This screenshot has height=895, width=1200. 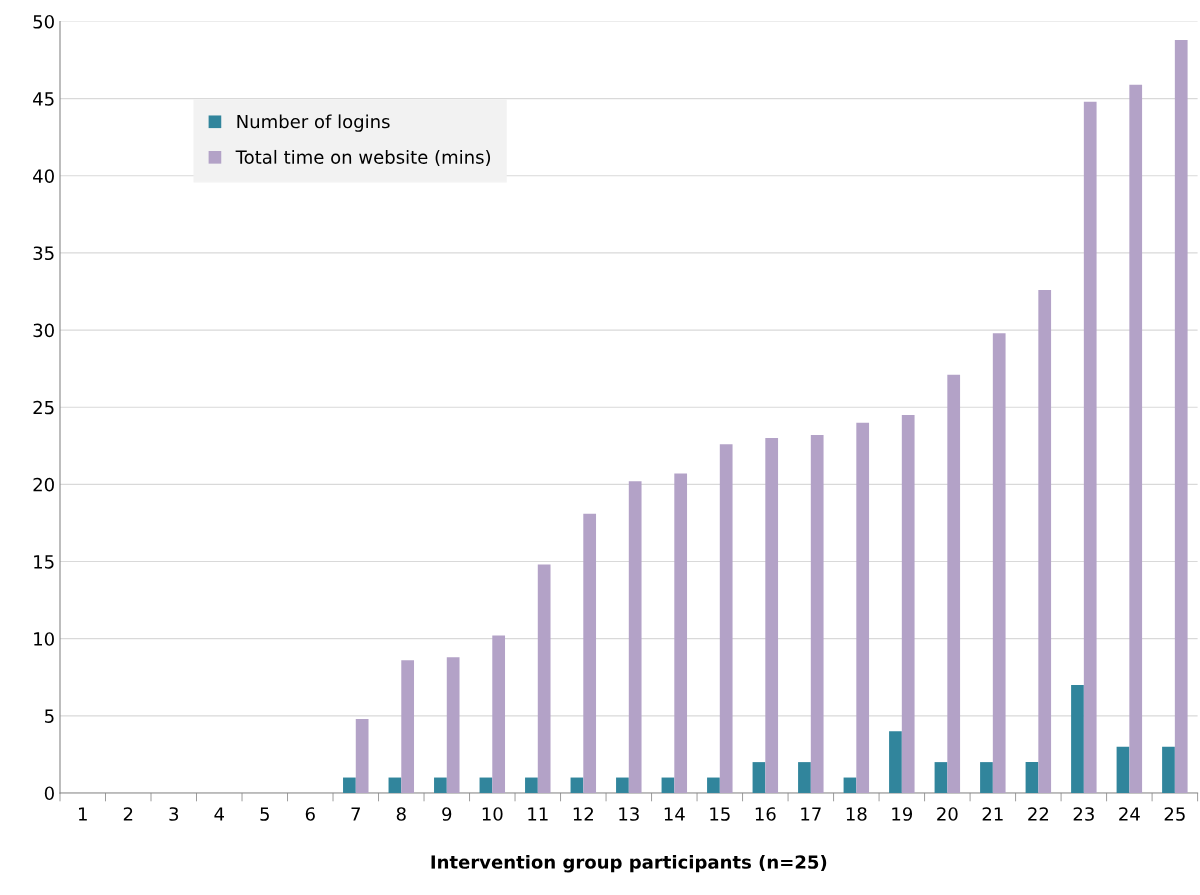 I want to click on y-tick-label: 45, so click(x=43, y=99).